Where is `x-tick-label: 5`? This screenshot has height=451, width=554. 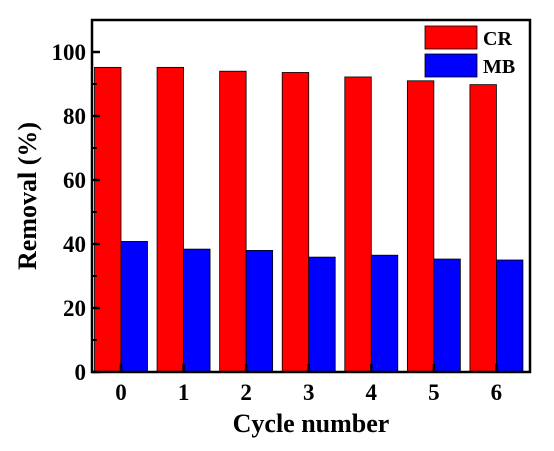 x-tick-label: 5 is located at coordinates (434, 392).